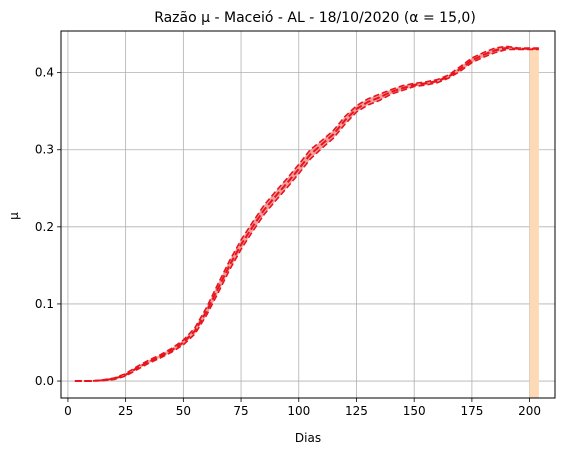 The image size is (567, 454). I want to click on y-tick-label: 0.2, so click(44, 227).